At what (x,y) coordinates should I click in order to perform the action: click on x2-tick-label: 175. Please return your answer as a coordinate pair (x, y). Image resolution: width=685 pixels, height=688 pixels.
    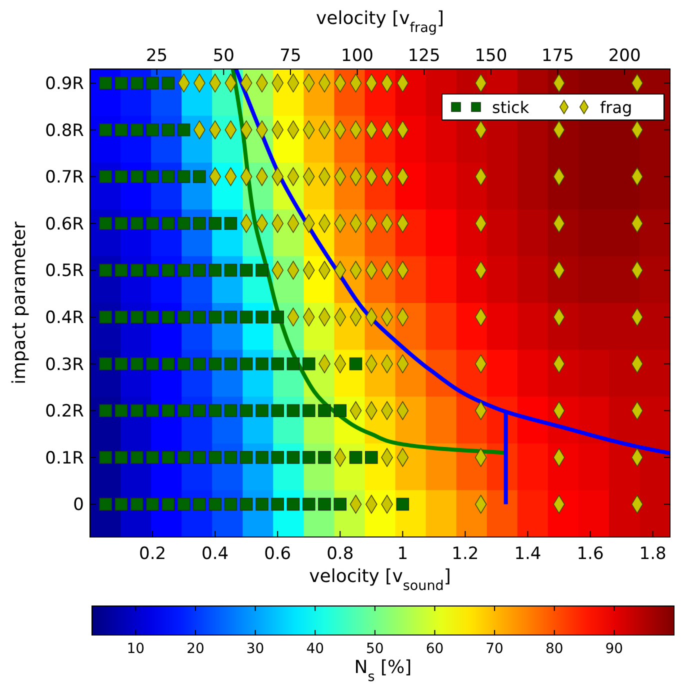
    Looking at the image, I should click on (558, 56).